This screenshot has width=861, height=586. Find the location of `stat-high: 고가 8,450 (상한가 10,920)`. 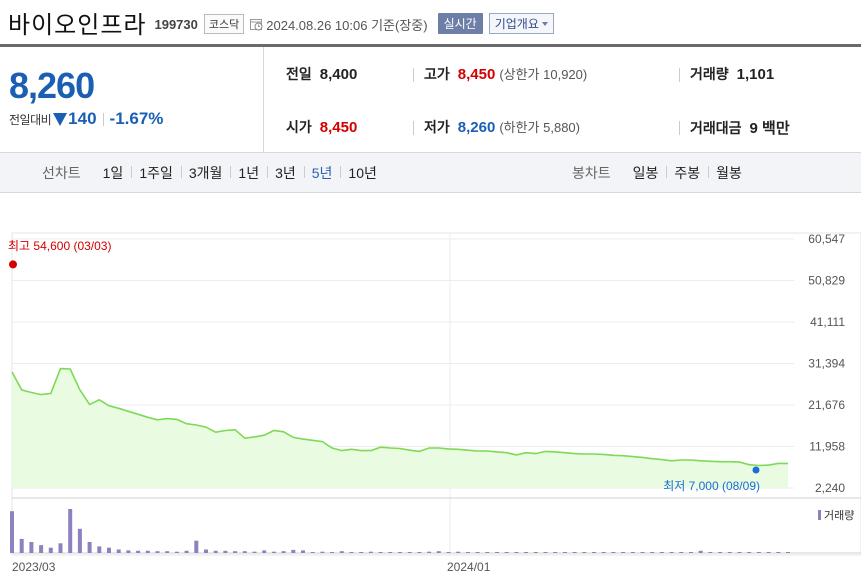

stat-high: 고가 8,450 (상한가 10,920) is located at coordinates (505, 74).